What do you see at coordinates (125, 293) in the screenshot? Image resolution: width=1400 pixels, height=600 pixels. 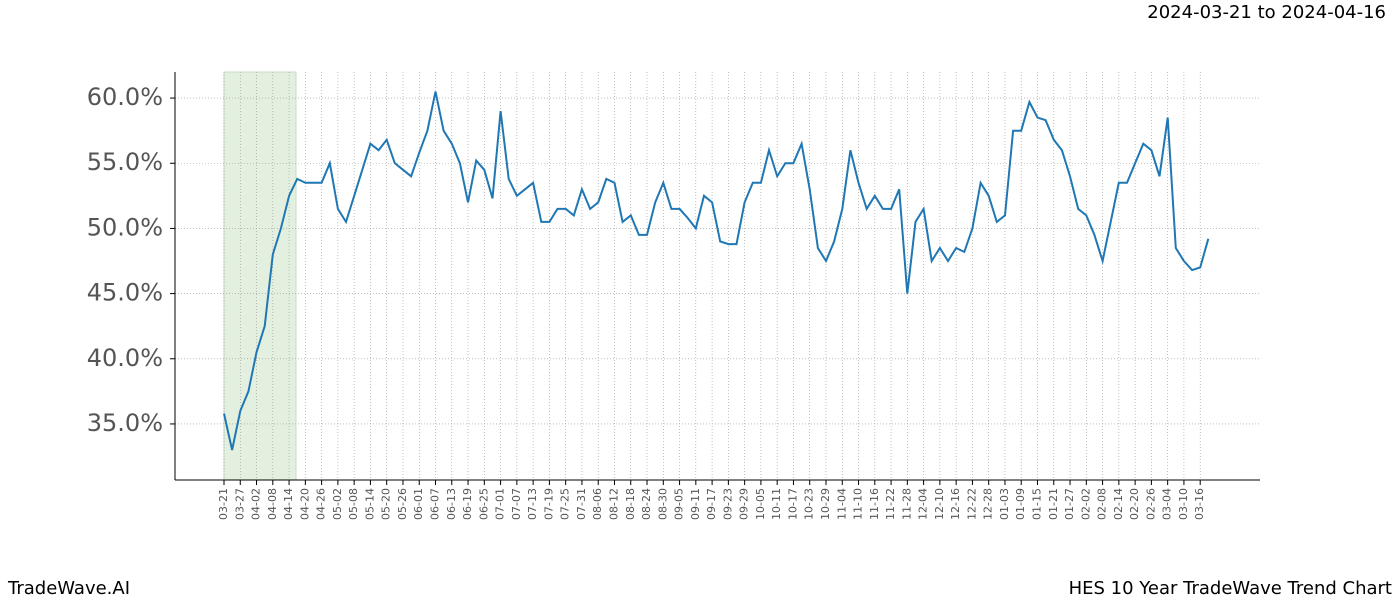 I see `y-tick-label: 45.0%` at bounding box center [125, 293].